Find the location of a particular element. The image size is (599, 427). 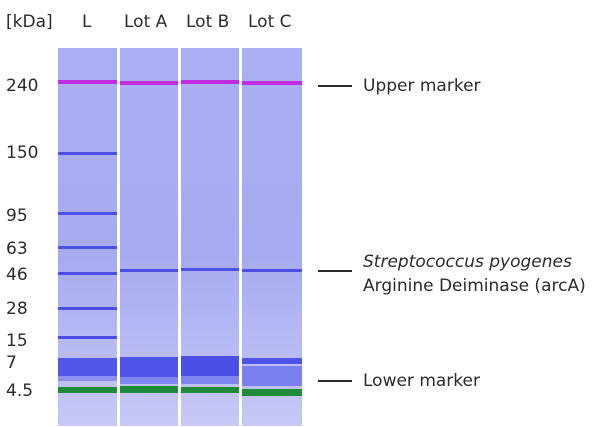

lane-label-lot-c: Lot C is located at coordinates (270, 22).